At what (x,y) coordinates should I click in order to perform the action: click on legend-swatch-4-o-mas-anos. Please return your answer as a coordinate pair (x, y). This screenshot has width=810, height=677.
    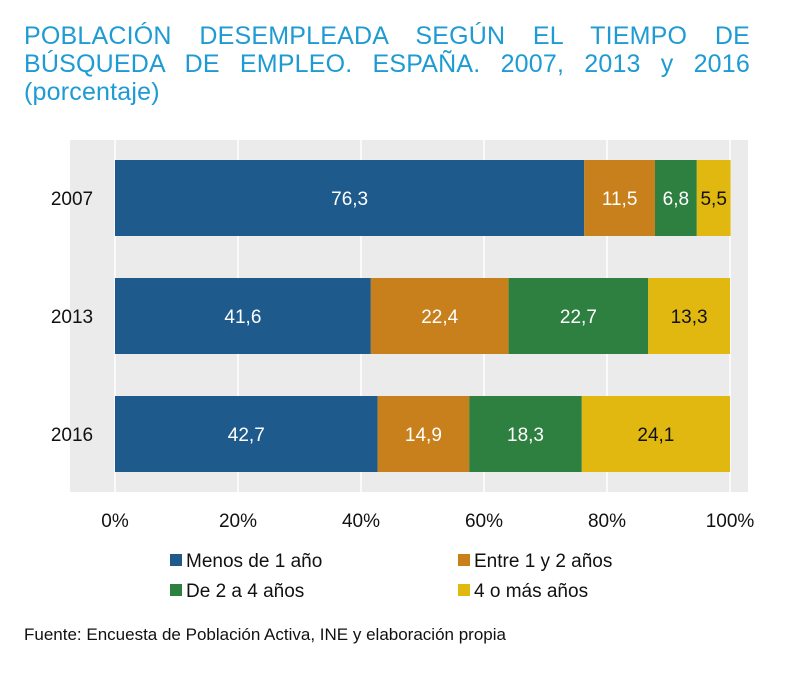
    Looking at the image, I should click on (464, 590).